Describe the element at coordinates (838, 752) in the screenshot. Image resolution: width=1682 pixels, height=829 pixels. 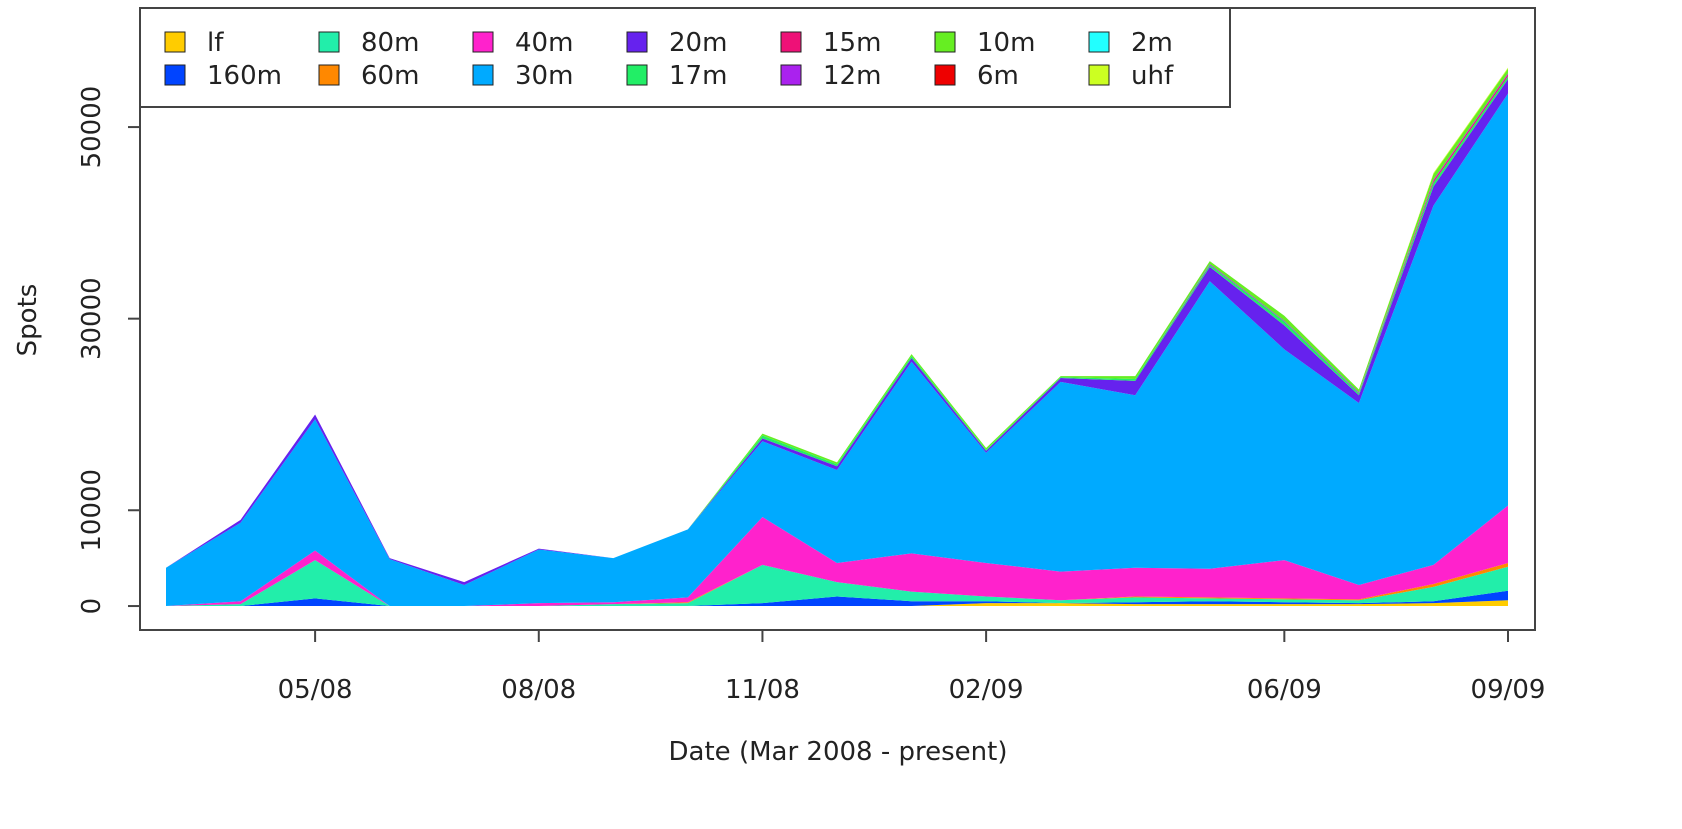
I see `x-axis-title: Date (Mar 2008 - present)` at that location.